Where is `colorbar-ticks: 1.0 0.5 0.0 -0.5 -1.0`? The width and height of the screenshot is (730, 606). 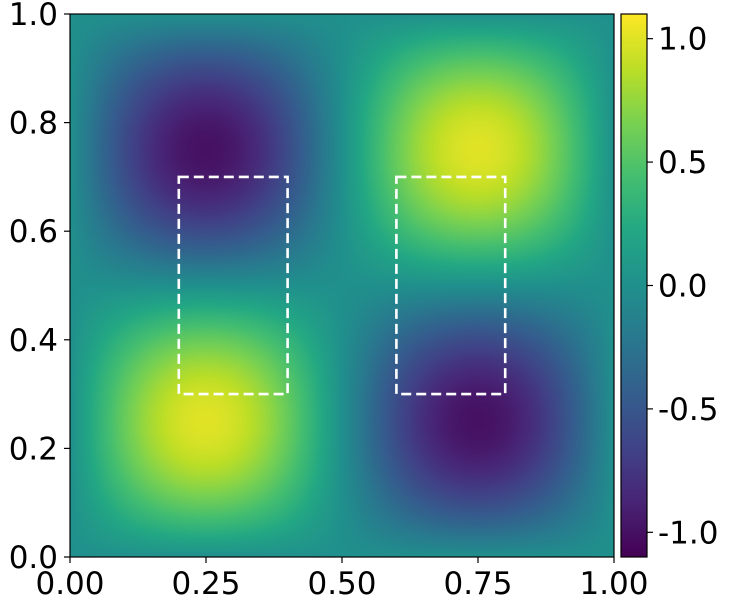 colorbar-ticks: 1.0 0.5 0.0 -0.5 -1.0 is located at coordinates (683, 286).